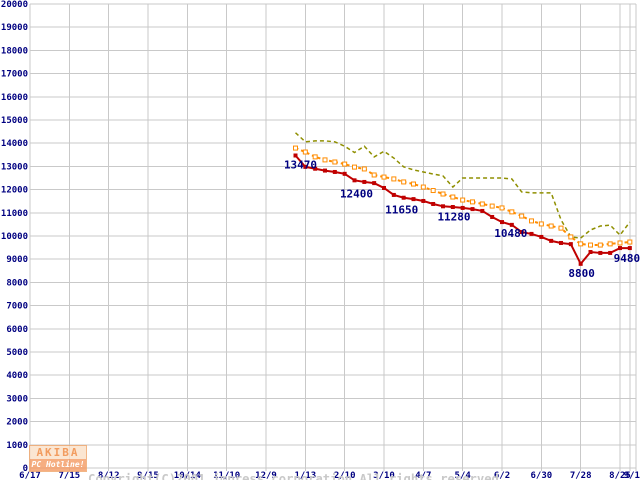  What do you see at coordinates (384, 475) in the screenshot?
I see `x-tick-label: 3/10` at bounding box center [384, 475].